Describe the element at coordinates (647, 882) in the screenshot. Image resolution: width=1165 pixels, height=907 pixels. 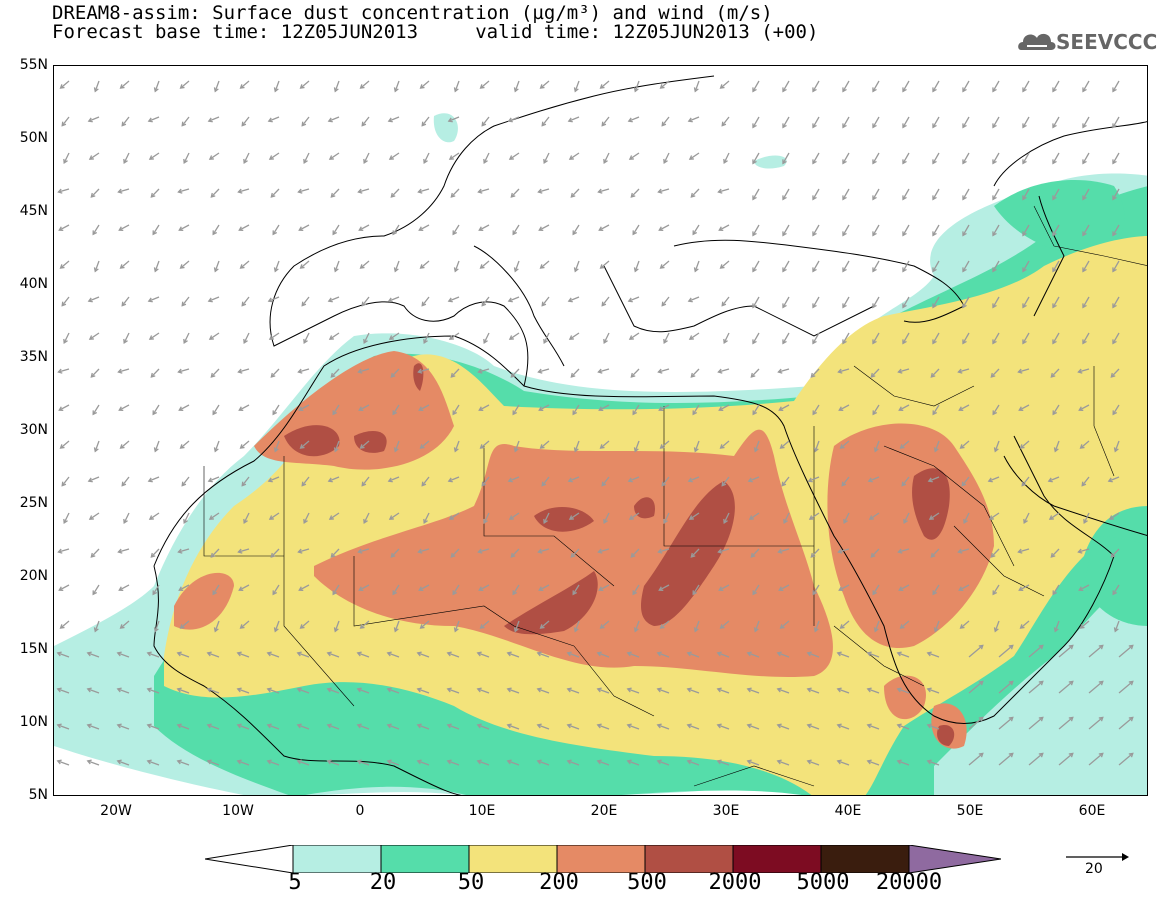
I see `colorbar-label: 500` at that location.